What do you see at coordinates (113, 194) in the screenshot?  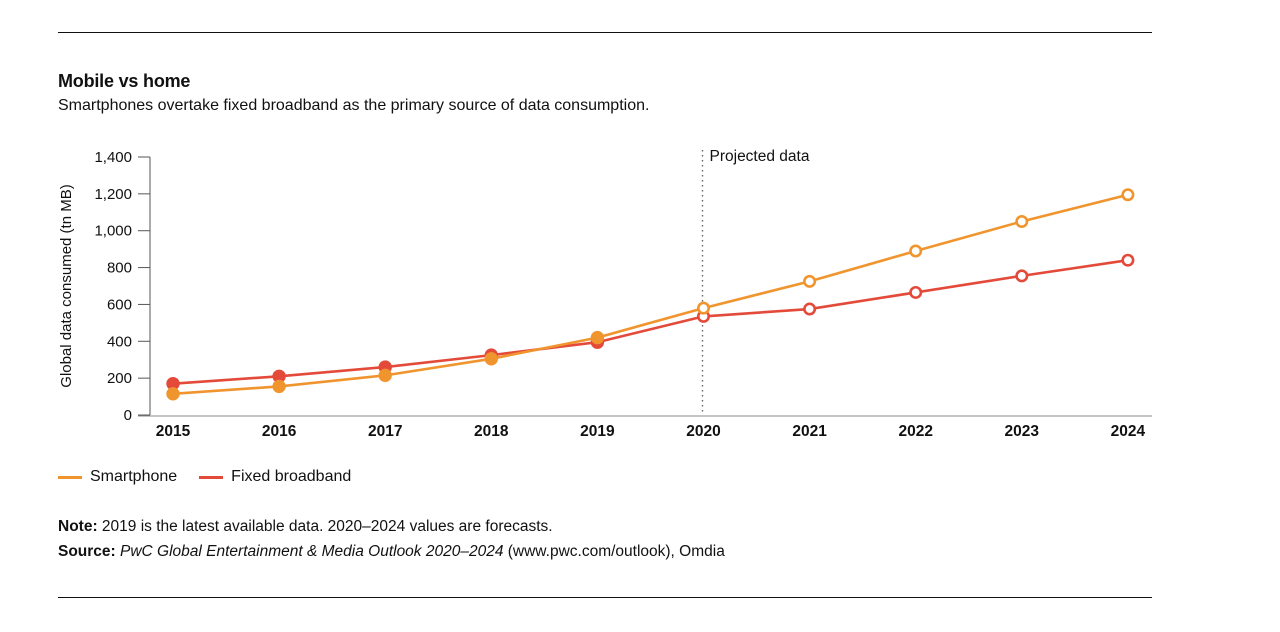 I see `y-tick-label: 1,200` at bounding box center [113, 194].